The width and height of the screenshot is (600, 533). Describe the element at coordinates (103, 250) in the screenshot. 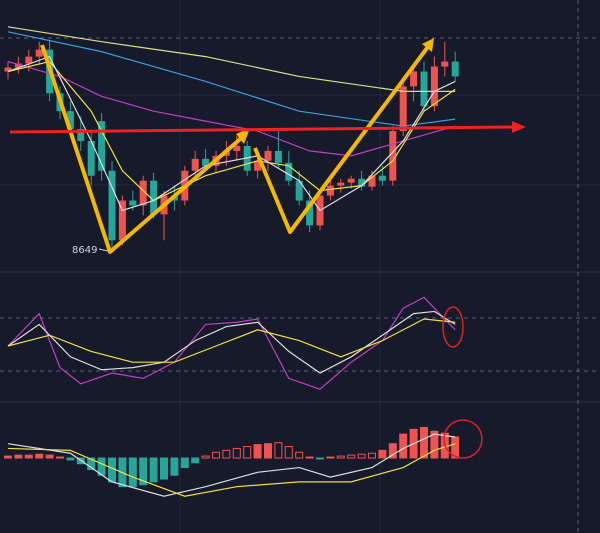

I see `label-pointer` at that location.